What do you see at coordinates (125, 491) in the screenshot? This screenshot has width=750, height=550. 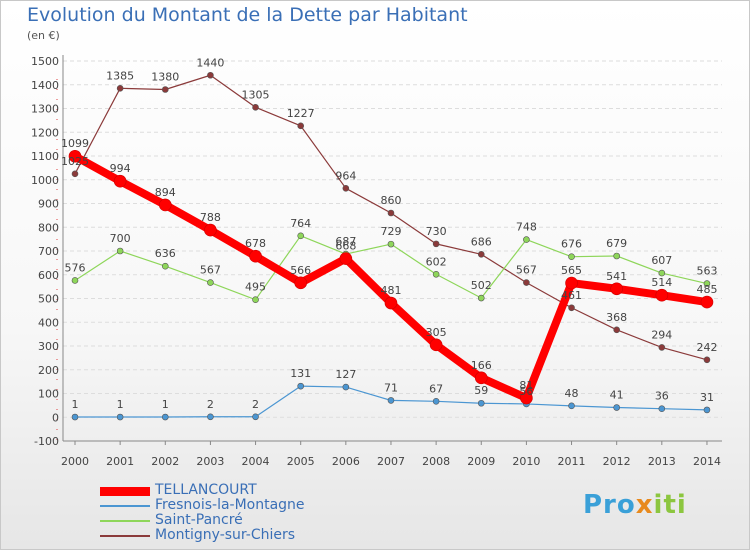 I see `legend-swatch-tellancourt` at bounding box center [125, 491].